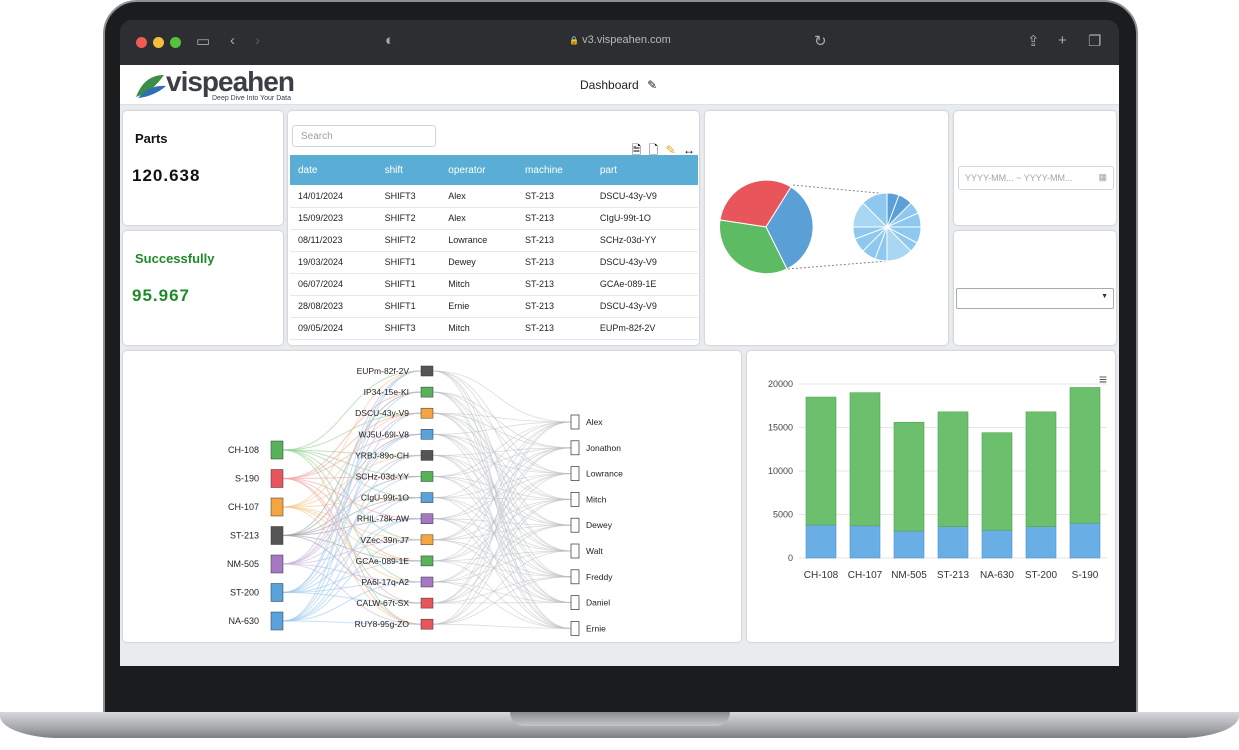  What do you see at coordinates (626, 40) in the screenshot?
I see `url-text: v3.vispeahen.com` at bounding box center [626, 40].